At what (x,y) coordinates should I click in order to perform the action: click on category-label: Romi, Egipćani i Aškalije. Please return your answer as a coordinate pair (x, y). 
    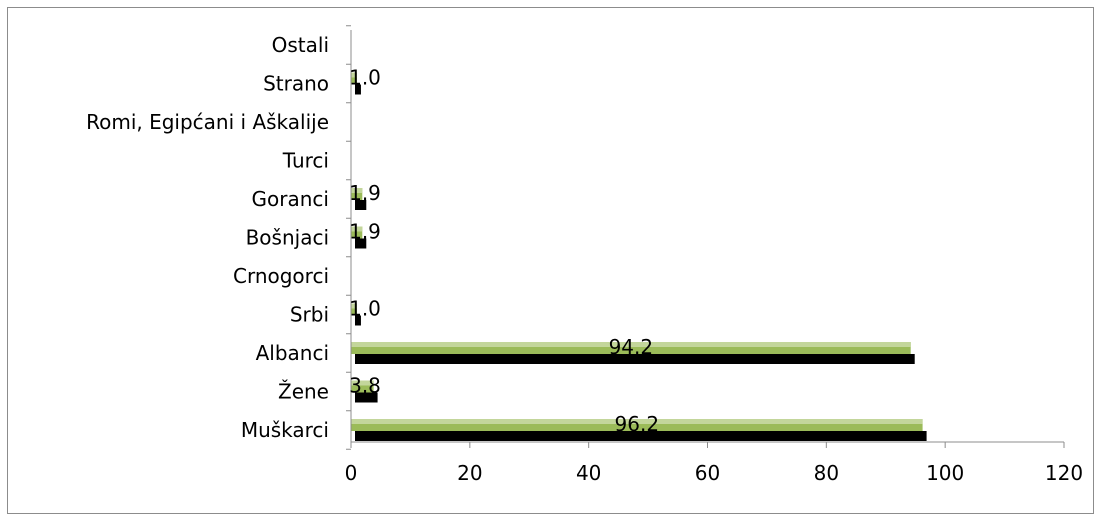
    Looking at the image, I should click on (207, 122).